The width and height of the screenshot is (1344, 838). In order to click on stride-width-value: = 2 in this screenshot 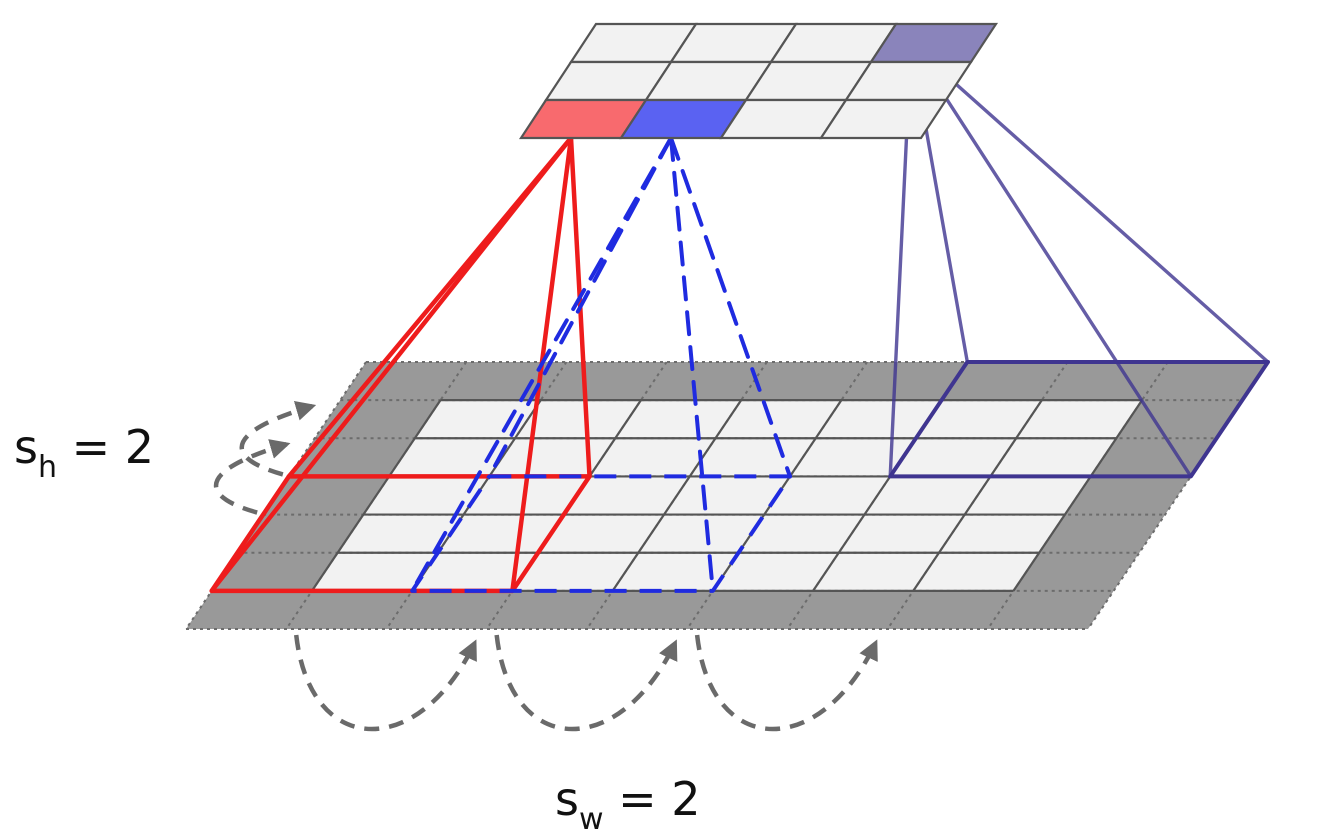, I will do `click(659, 799)`.